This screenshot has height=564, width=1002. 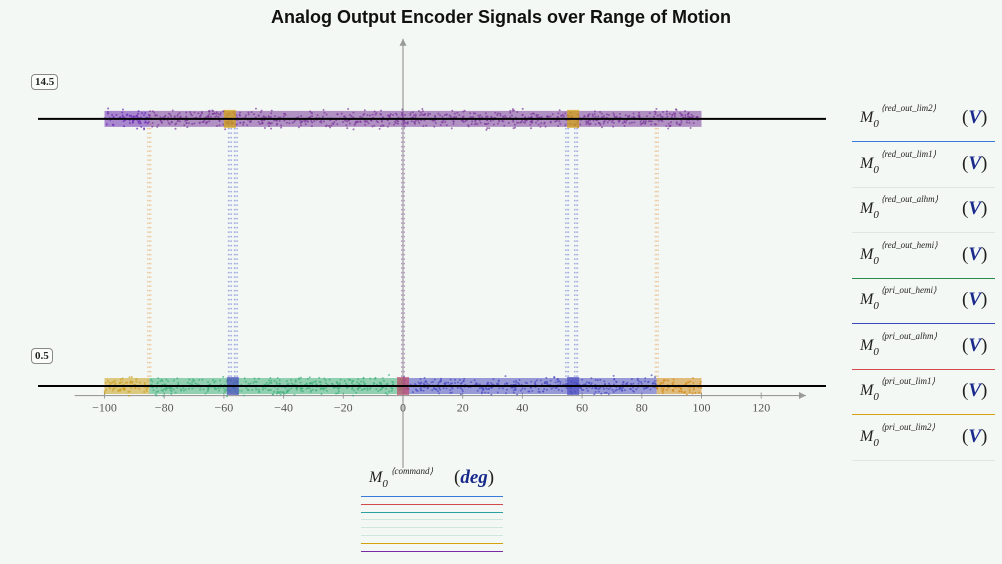 I want to click on legend-item: M0 ⟨red_out_alhm⟩ (V), so click(x=923, y=210).